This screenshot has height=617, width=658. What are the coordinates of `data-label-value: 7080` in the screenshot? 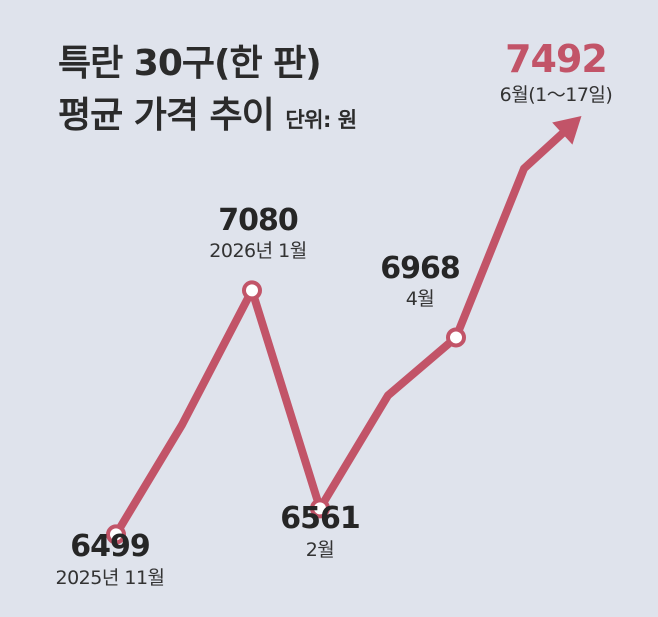 It's located at (258, 220).